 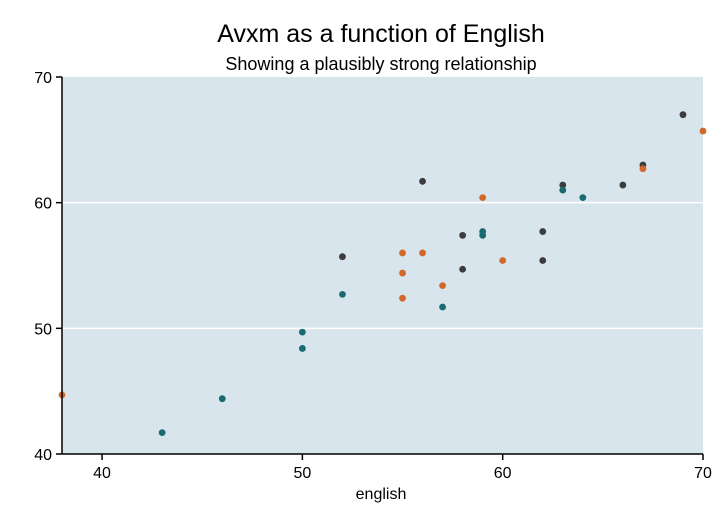 I want to click on x-tick-label: 50, so click(x=302, y=473).